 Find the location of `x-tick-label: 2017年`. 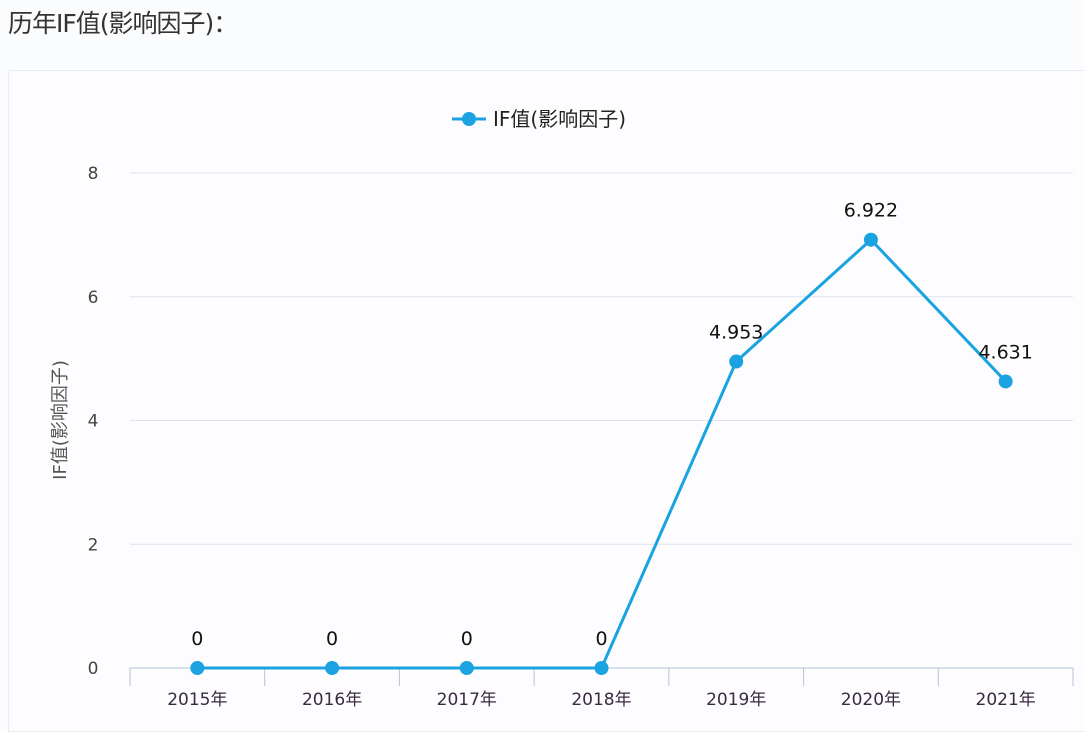

x-tick-label: 2017年 is located at coordinates (467, 700).